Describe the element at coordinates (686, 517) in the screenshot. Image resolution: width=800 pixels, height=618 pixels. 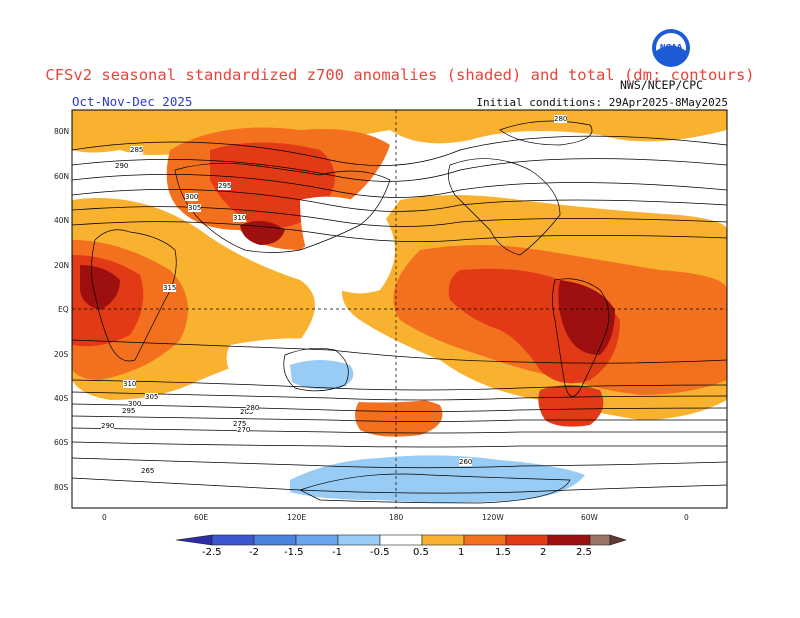
I see `lon-label-0-east: 0` at that location.